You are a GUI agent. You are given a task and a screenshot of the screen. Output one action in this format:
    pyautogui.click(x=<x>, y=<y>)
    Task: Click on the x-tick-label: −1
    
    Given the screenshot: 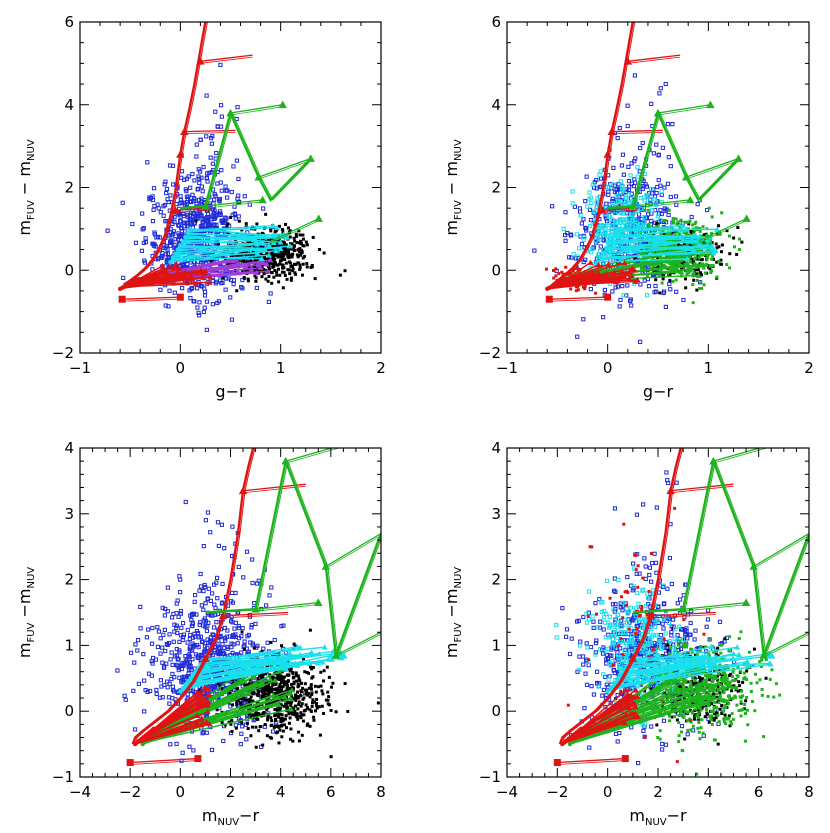 What is the action you would take?
    pyautogui.click(x=507, y=368)
    